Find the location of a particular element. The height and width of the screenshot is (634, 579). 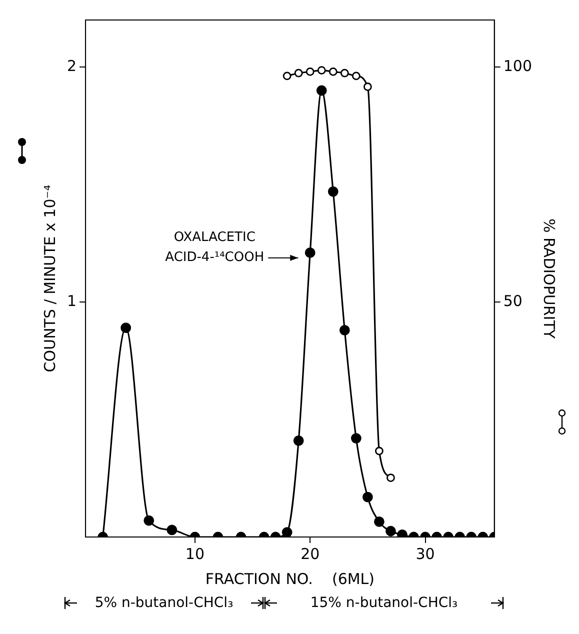

x-tick-label: 30 is located at coordinates (425, 553).